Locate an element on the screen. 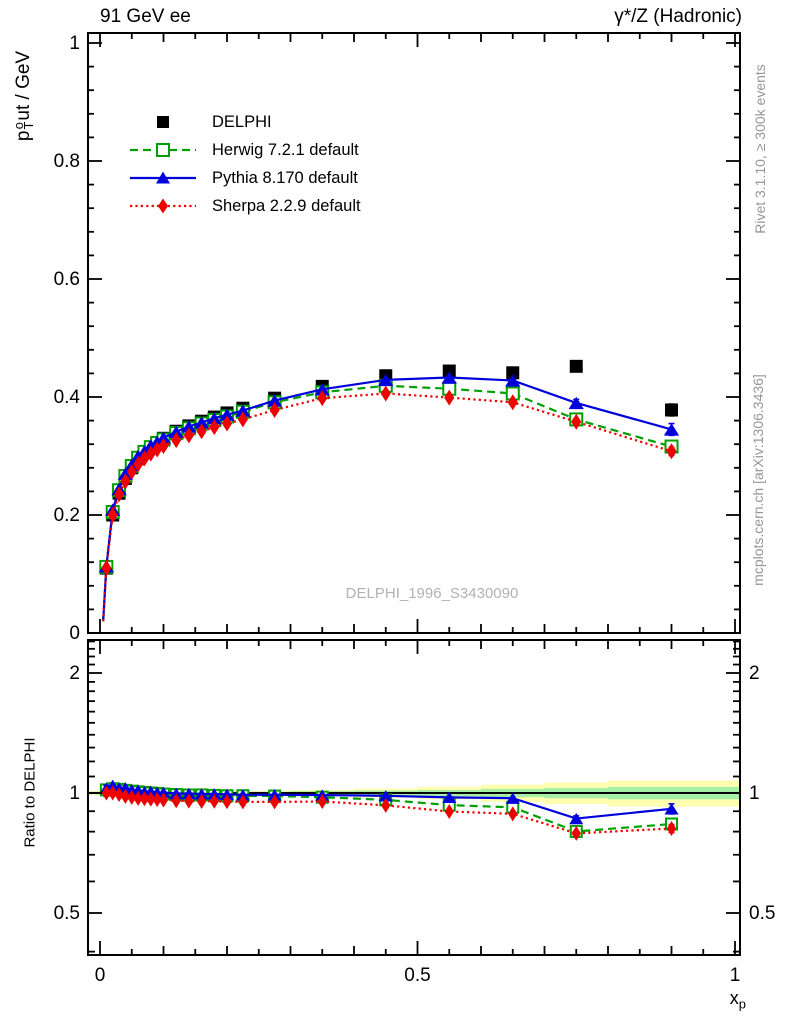  plot-title-right: γ*/Z (Hadronic) is located at coordinates (678, 16).